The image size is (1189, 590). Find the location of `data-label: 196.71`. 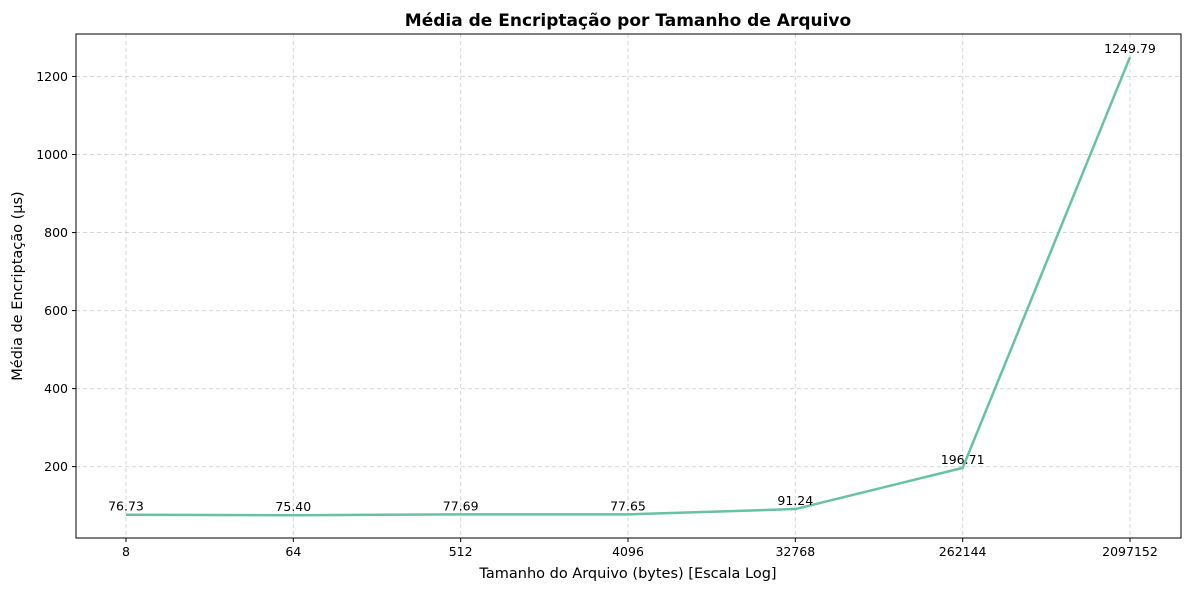

data-label: 196.71 is located at coordinates (963, 459).